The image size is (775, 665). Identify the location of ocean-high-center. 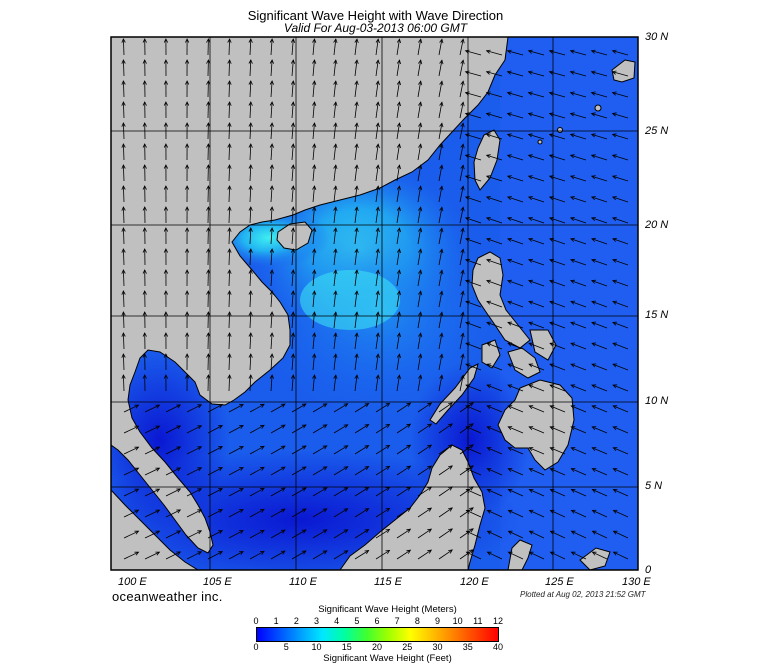
(350, 300).